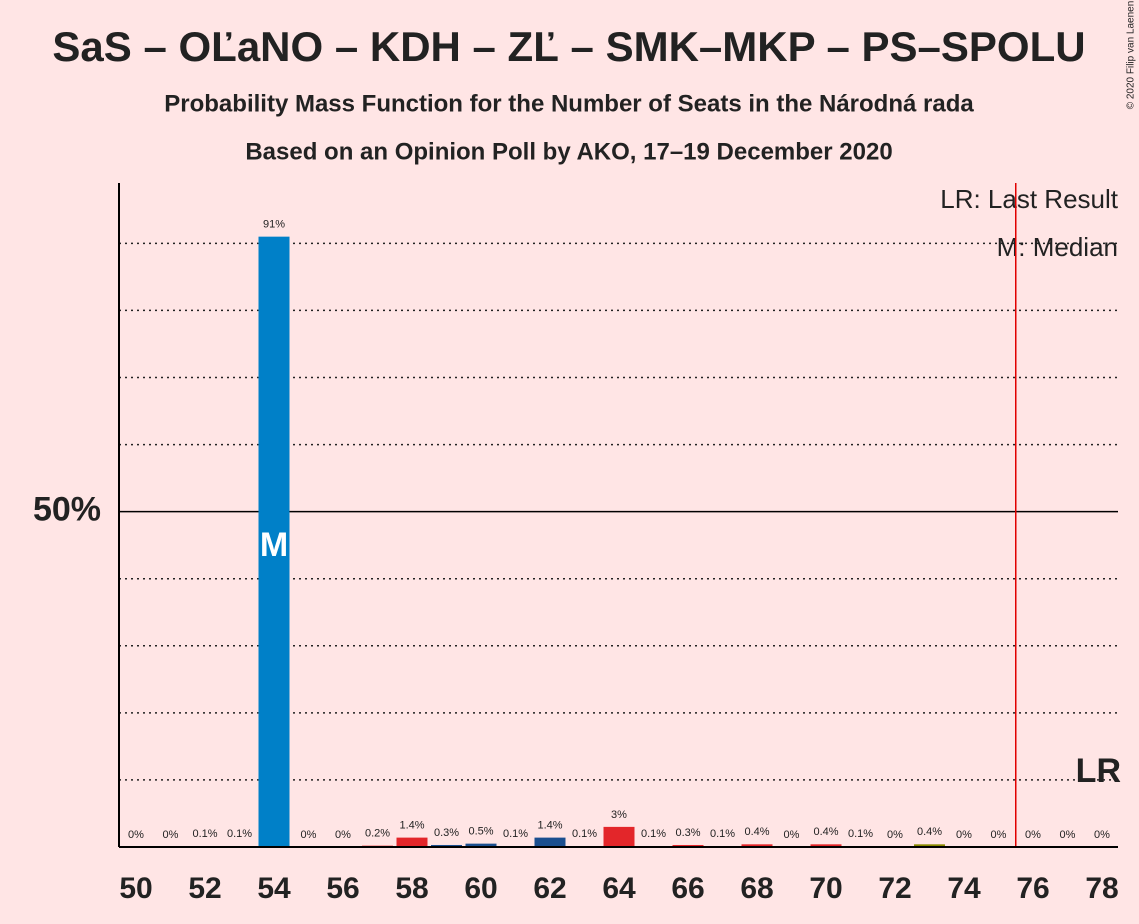 The image size is (1139, 924). What do you see at coordinates (377, 834) in the screenshot?
I see `data-label: 0.2%` at bounding box center [377, 834].